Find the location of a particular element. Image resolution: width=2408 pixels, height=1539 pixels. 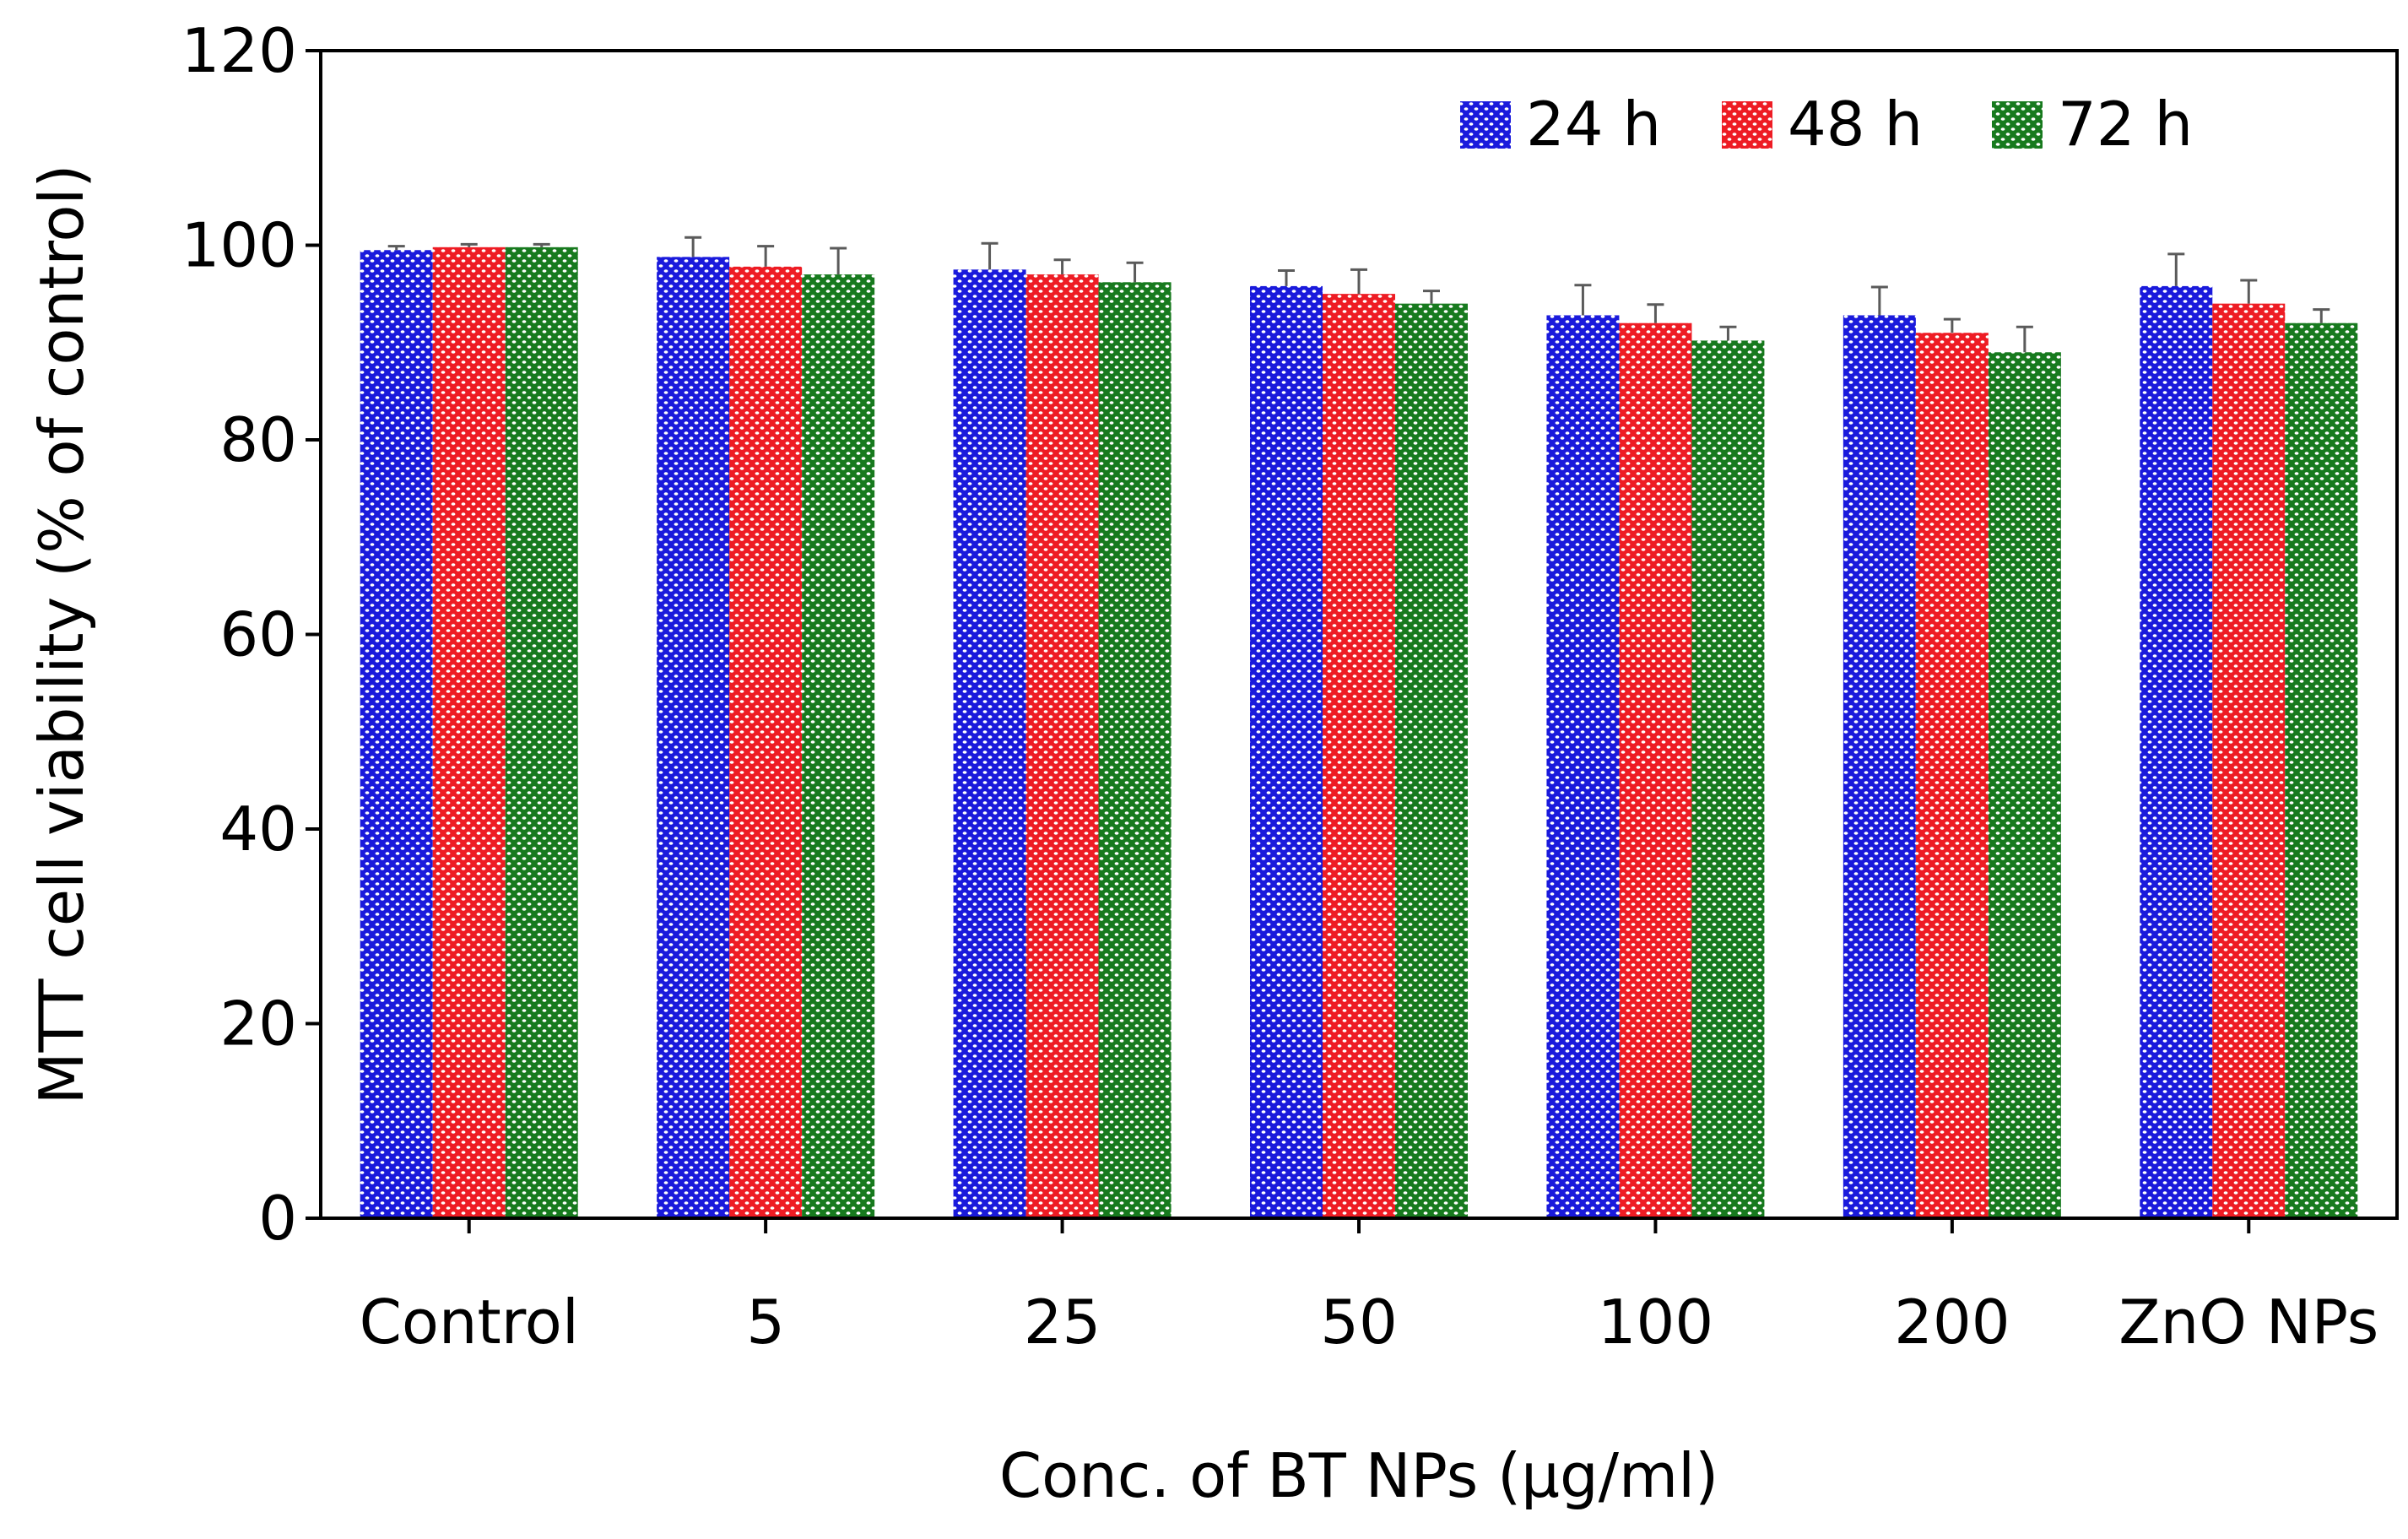

legend: 24 h 48 h 72 h is located at coordinates (1826, 124).